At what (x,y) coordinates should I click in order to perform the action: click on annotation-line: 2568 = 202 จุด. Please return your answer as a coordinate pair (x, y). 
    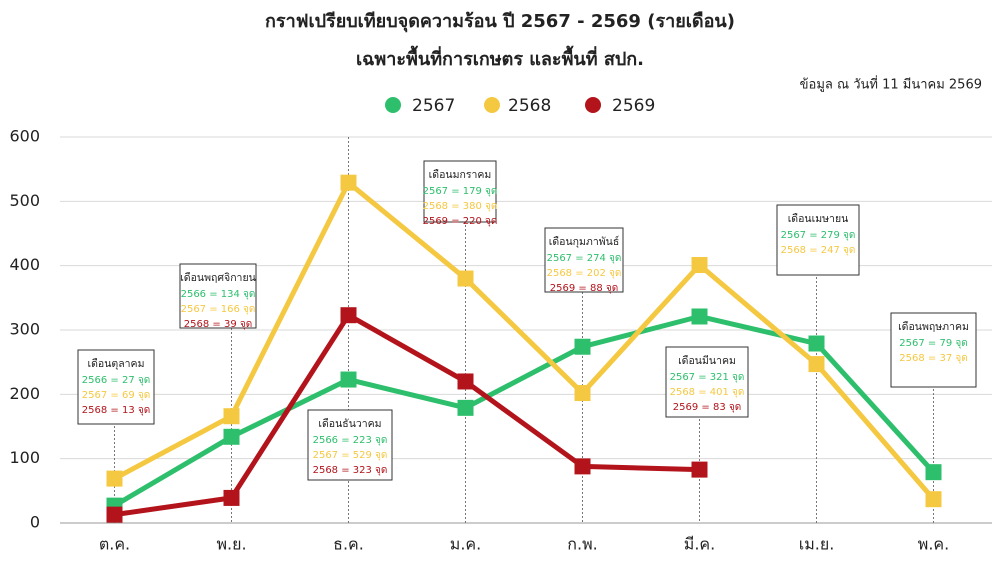
    Looking at the image, I should click on (584, 273).